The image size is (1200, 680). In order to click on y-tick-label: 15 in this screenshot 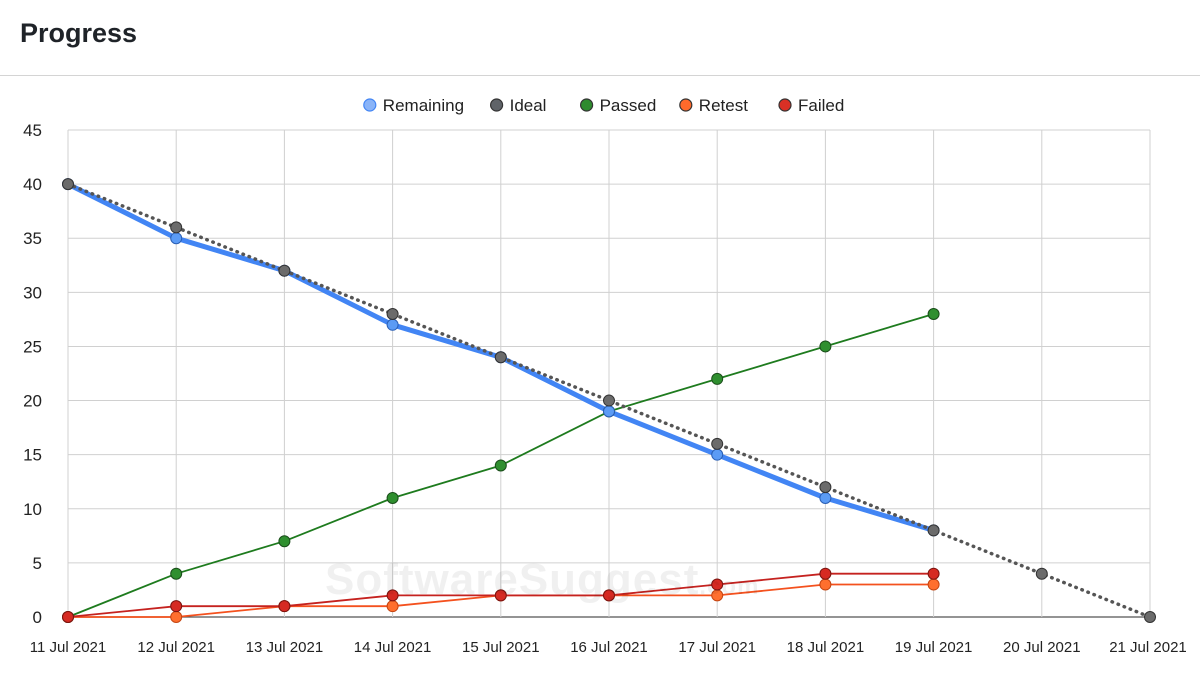, I will do `click(32, 455)`.